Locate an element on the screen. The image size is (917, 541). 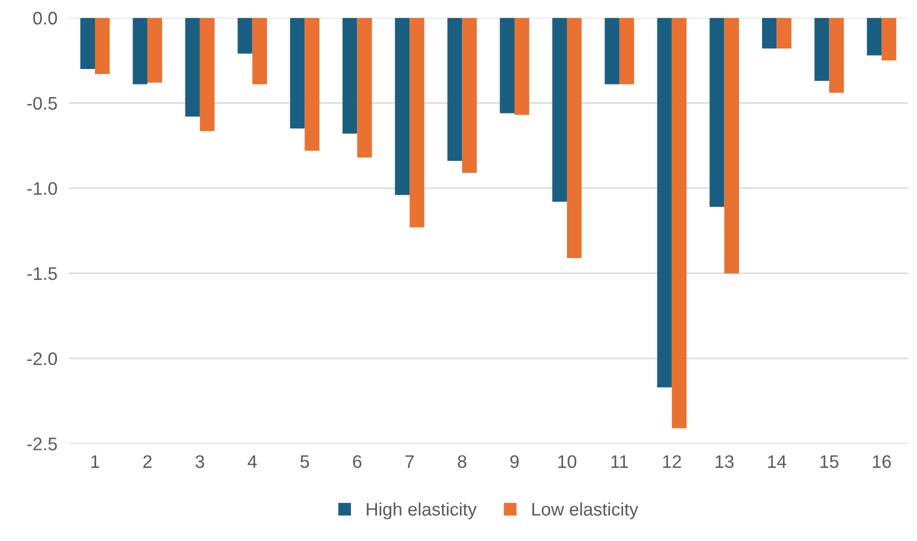
x-tick-label: 3 is located at coordinates (200, 461).